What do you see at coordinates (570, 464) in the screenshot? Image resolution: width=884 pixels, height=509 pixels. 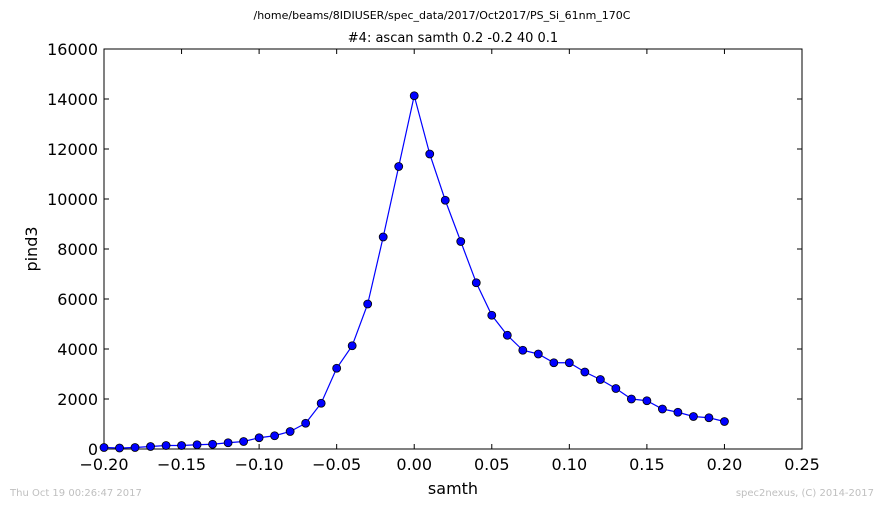 I see `x-tick-label: 0.10` at bounding box center [570, 464].